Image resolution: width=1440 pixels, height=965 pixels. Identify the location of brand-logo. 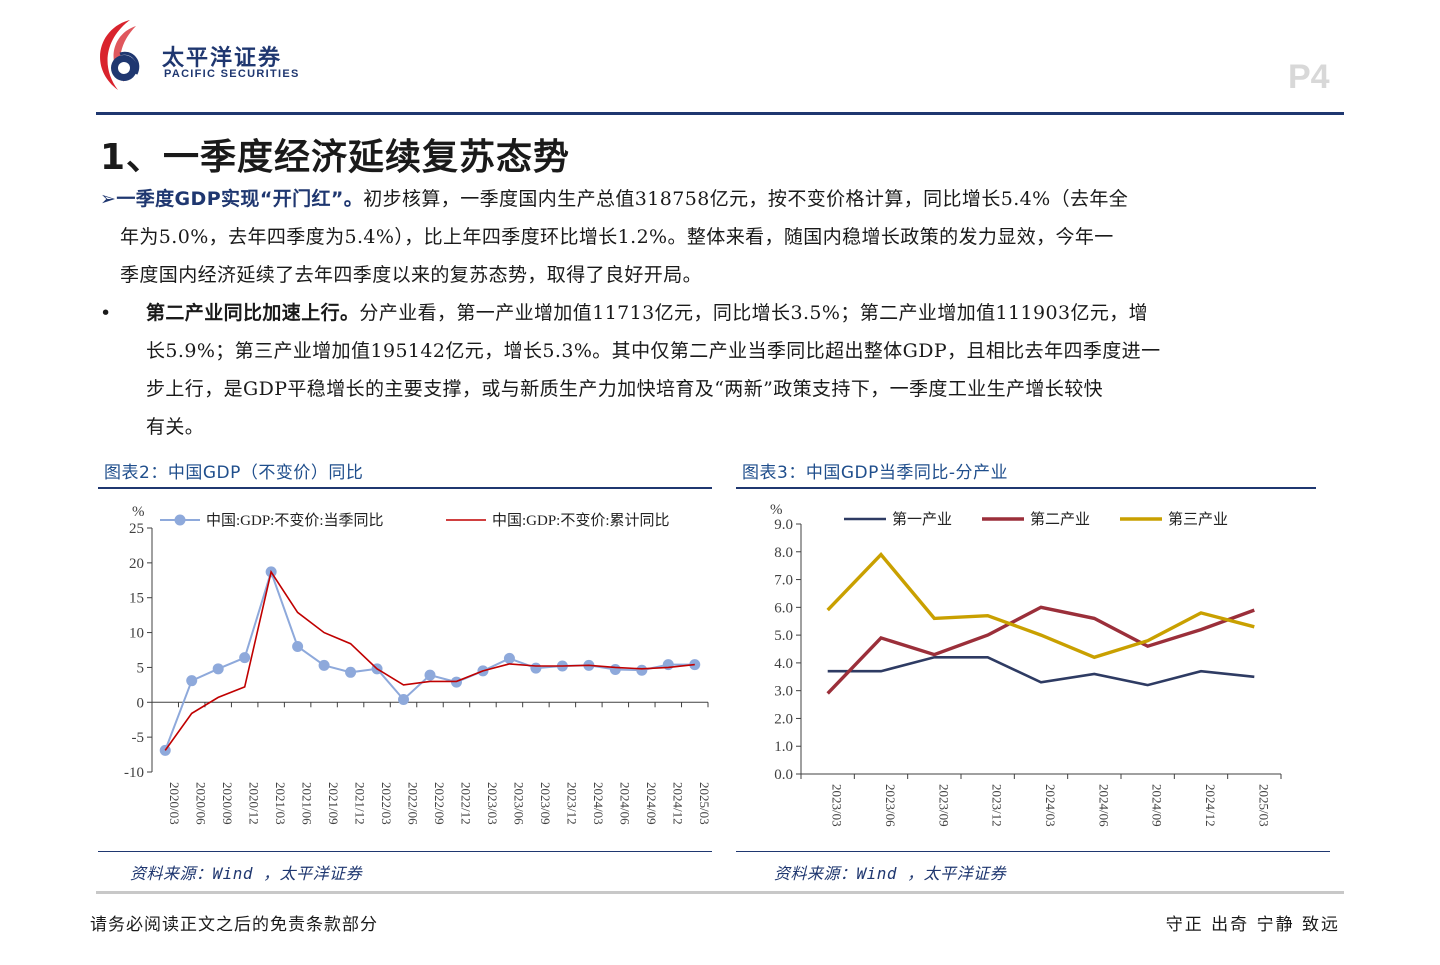
(116, 55).